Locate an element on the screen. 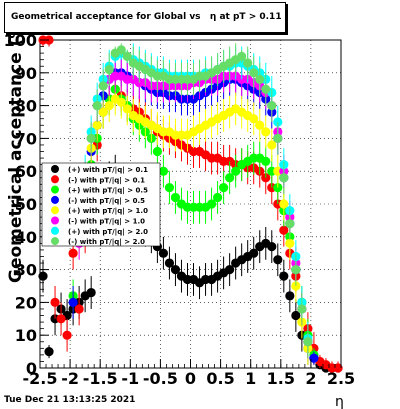 The height and width of the screenshot is (409, 400). x-tick-label: 1 is located at coordinates (250, 378).